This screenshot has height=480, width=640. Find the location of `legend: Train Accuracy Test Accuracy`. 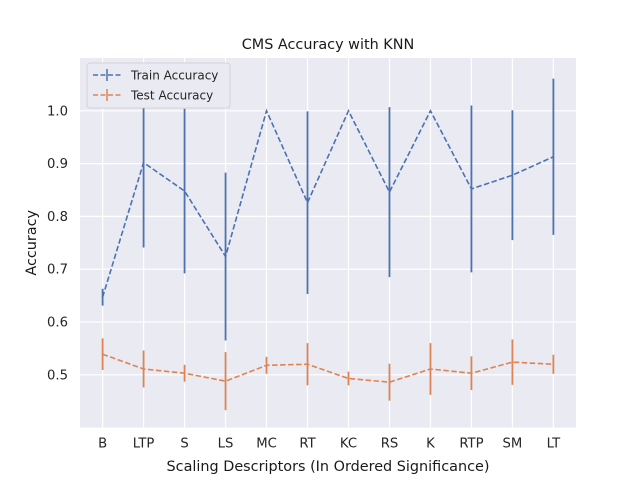

legend: Train Accuracy Test Accuracy is located at coordinates (158, 85).